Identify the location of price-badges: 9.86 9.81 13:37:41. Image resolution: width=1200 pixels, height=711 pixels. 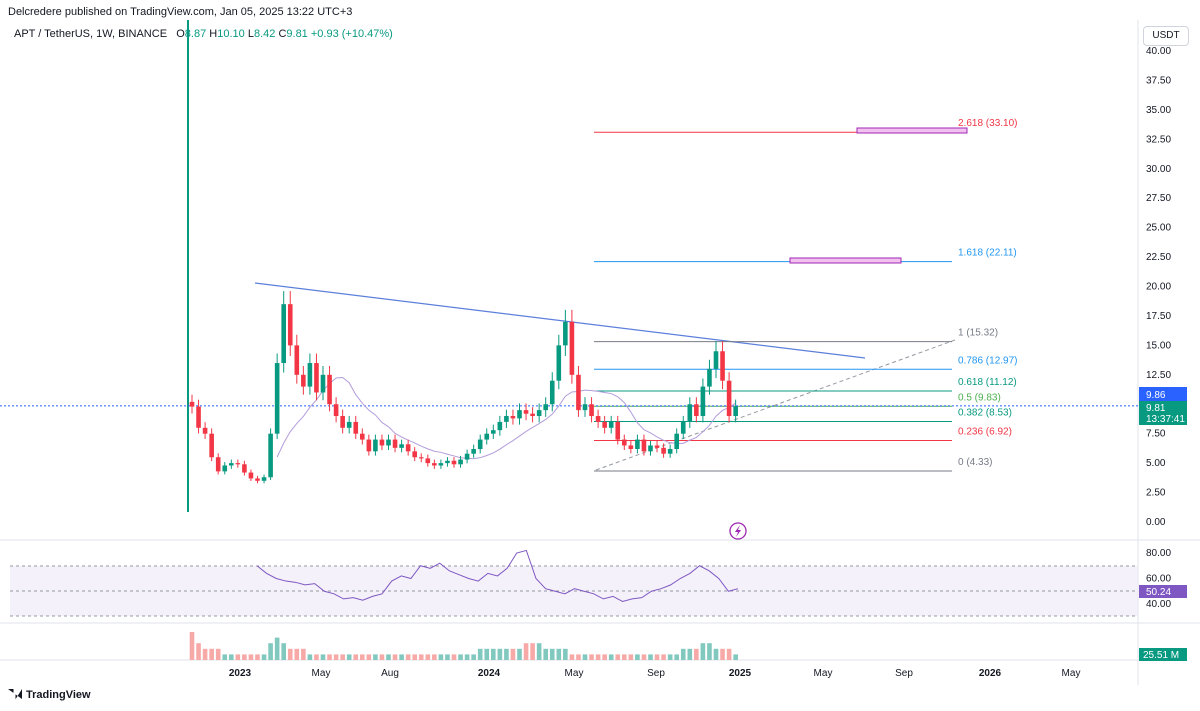
(1163, 406).